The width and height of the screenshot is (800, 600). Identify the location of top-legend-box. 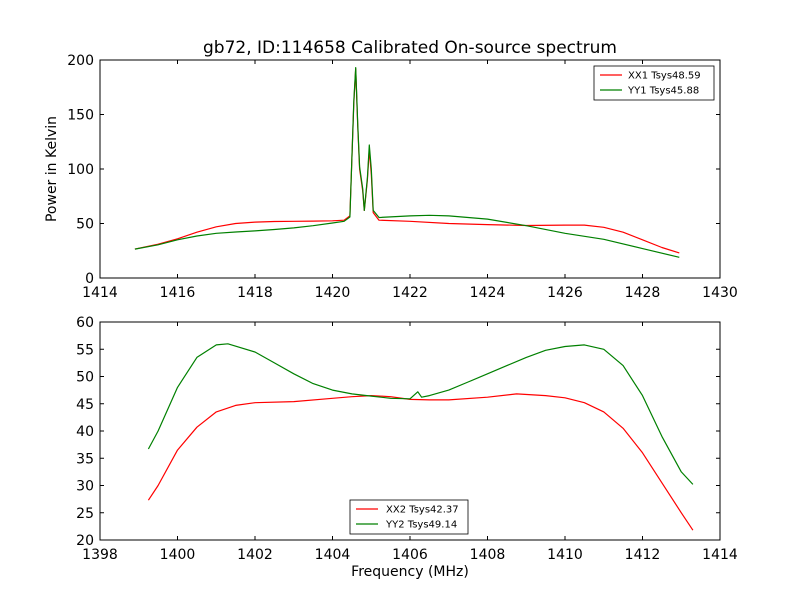
(654, 83).